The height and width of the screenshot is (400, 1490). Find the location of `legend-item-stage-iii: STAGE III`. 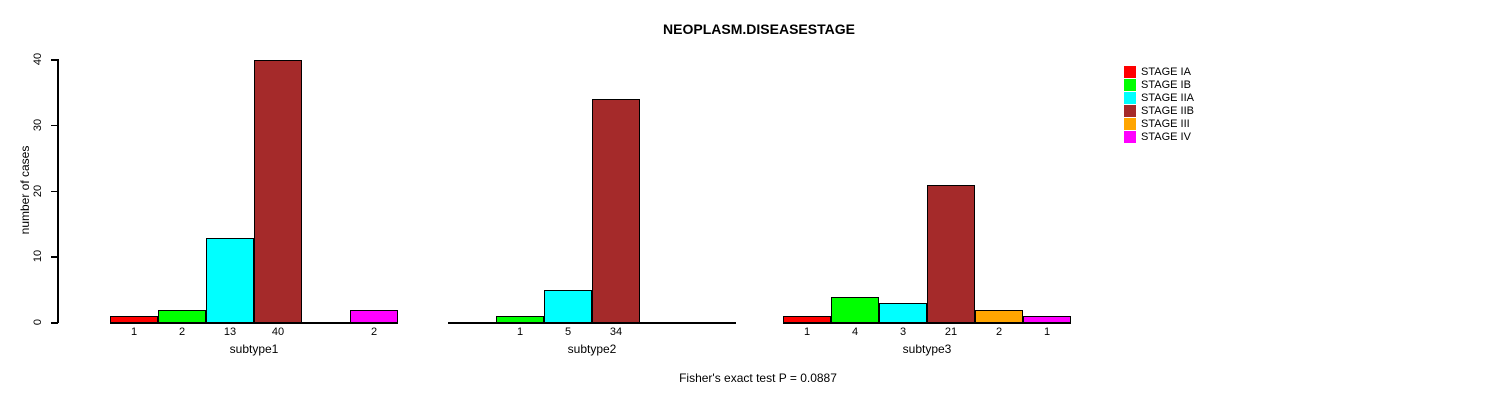

legend-item-stage-iii: STAGE III is located at coordinates (1159, 124).